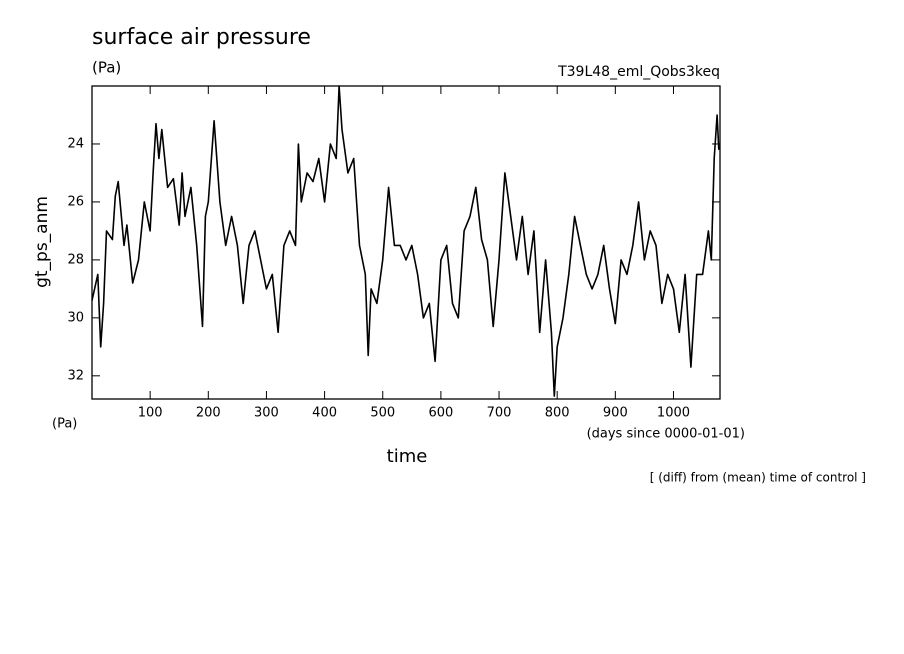 Image resolution: width=904 pixels, height=654 pixels. What do you see at coordinates (106, 68) in the screenshot?
I see `units: (Pa)` at bounding box center [106, 68].